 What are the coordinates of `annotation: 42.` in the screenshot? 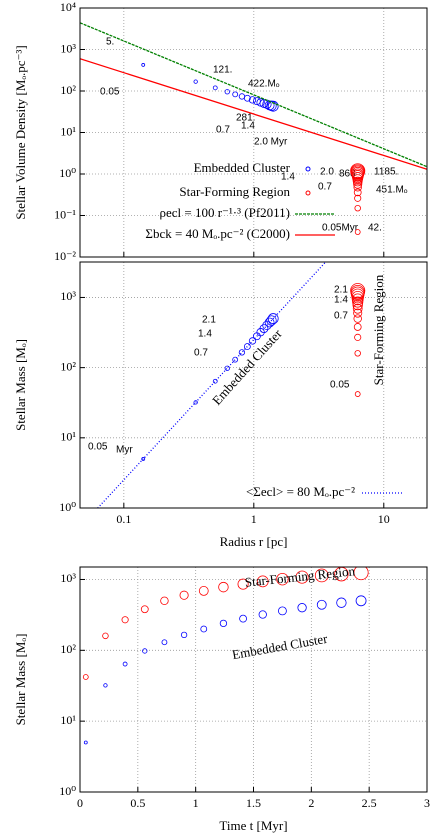 It's located at (375, 228).